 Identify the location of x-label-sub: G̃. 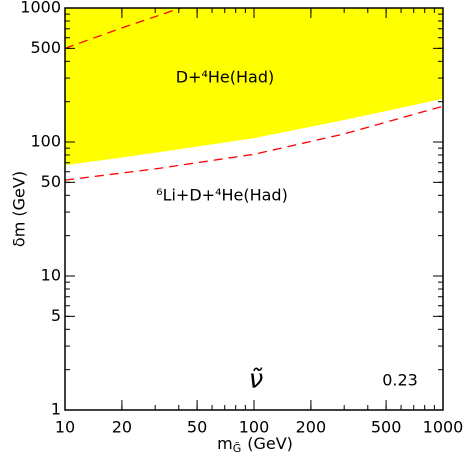
(237, 448).